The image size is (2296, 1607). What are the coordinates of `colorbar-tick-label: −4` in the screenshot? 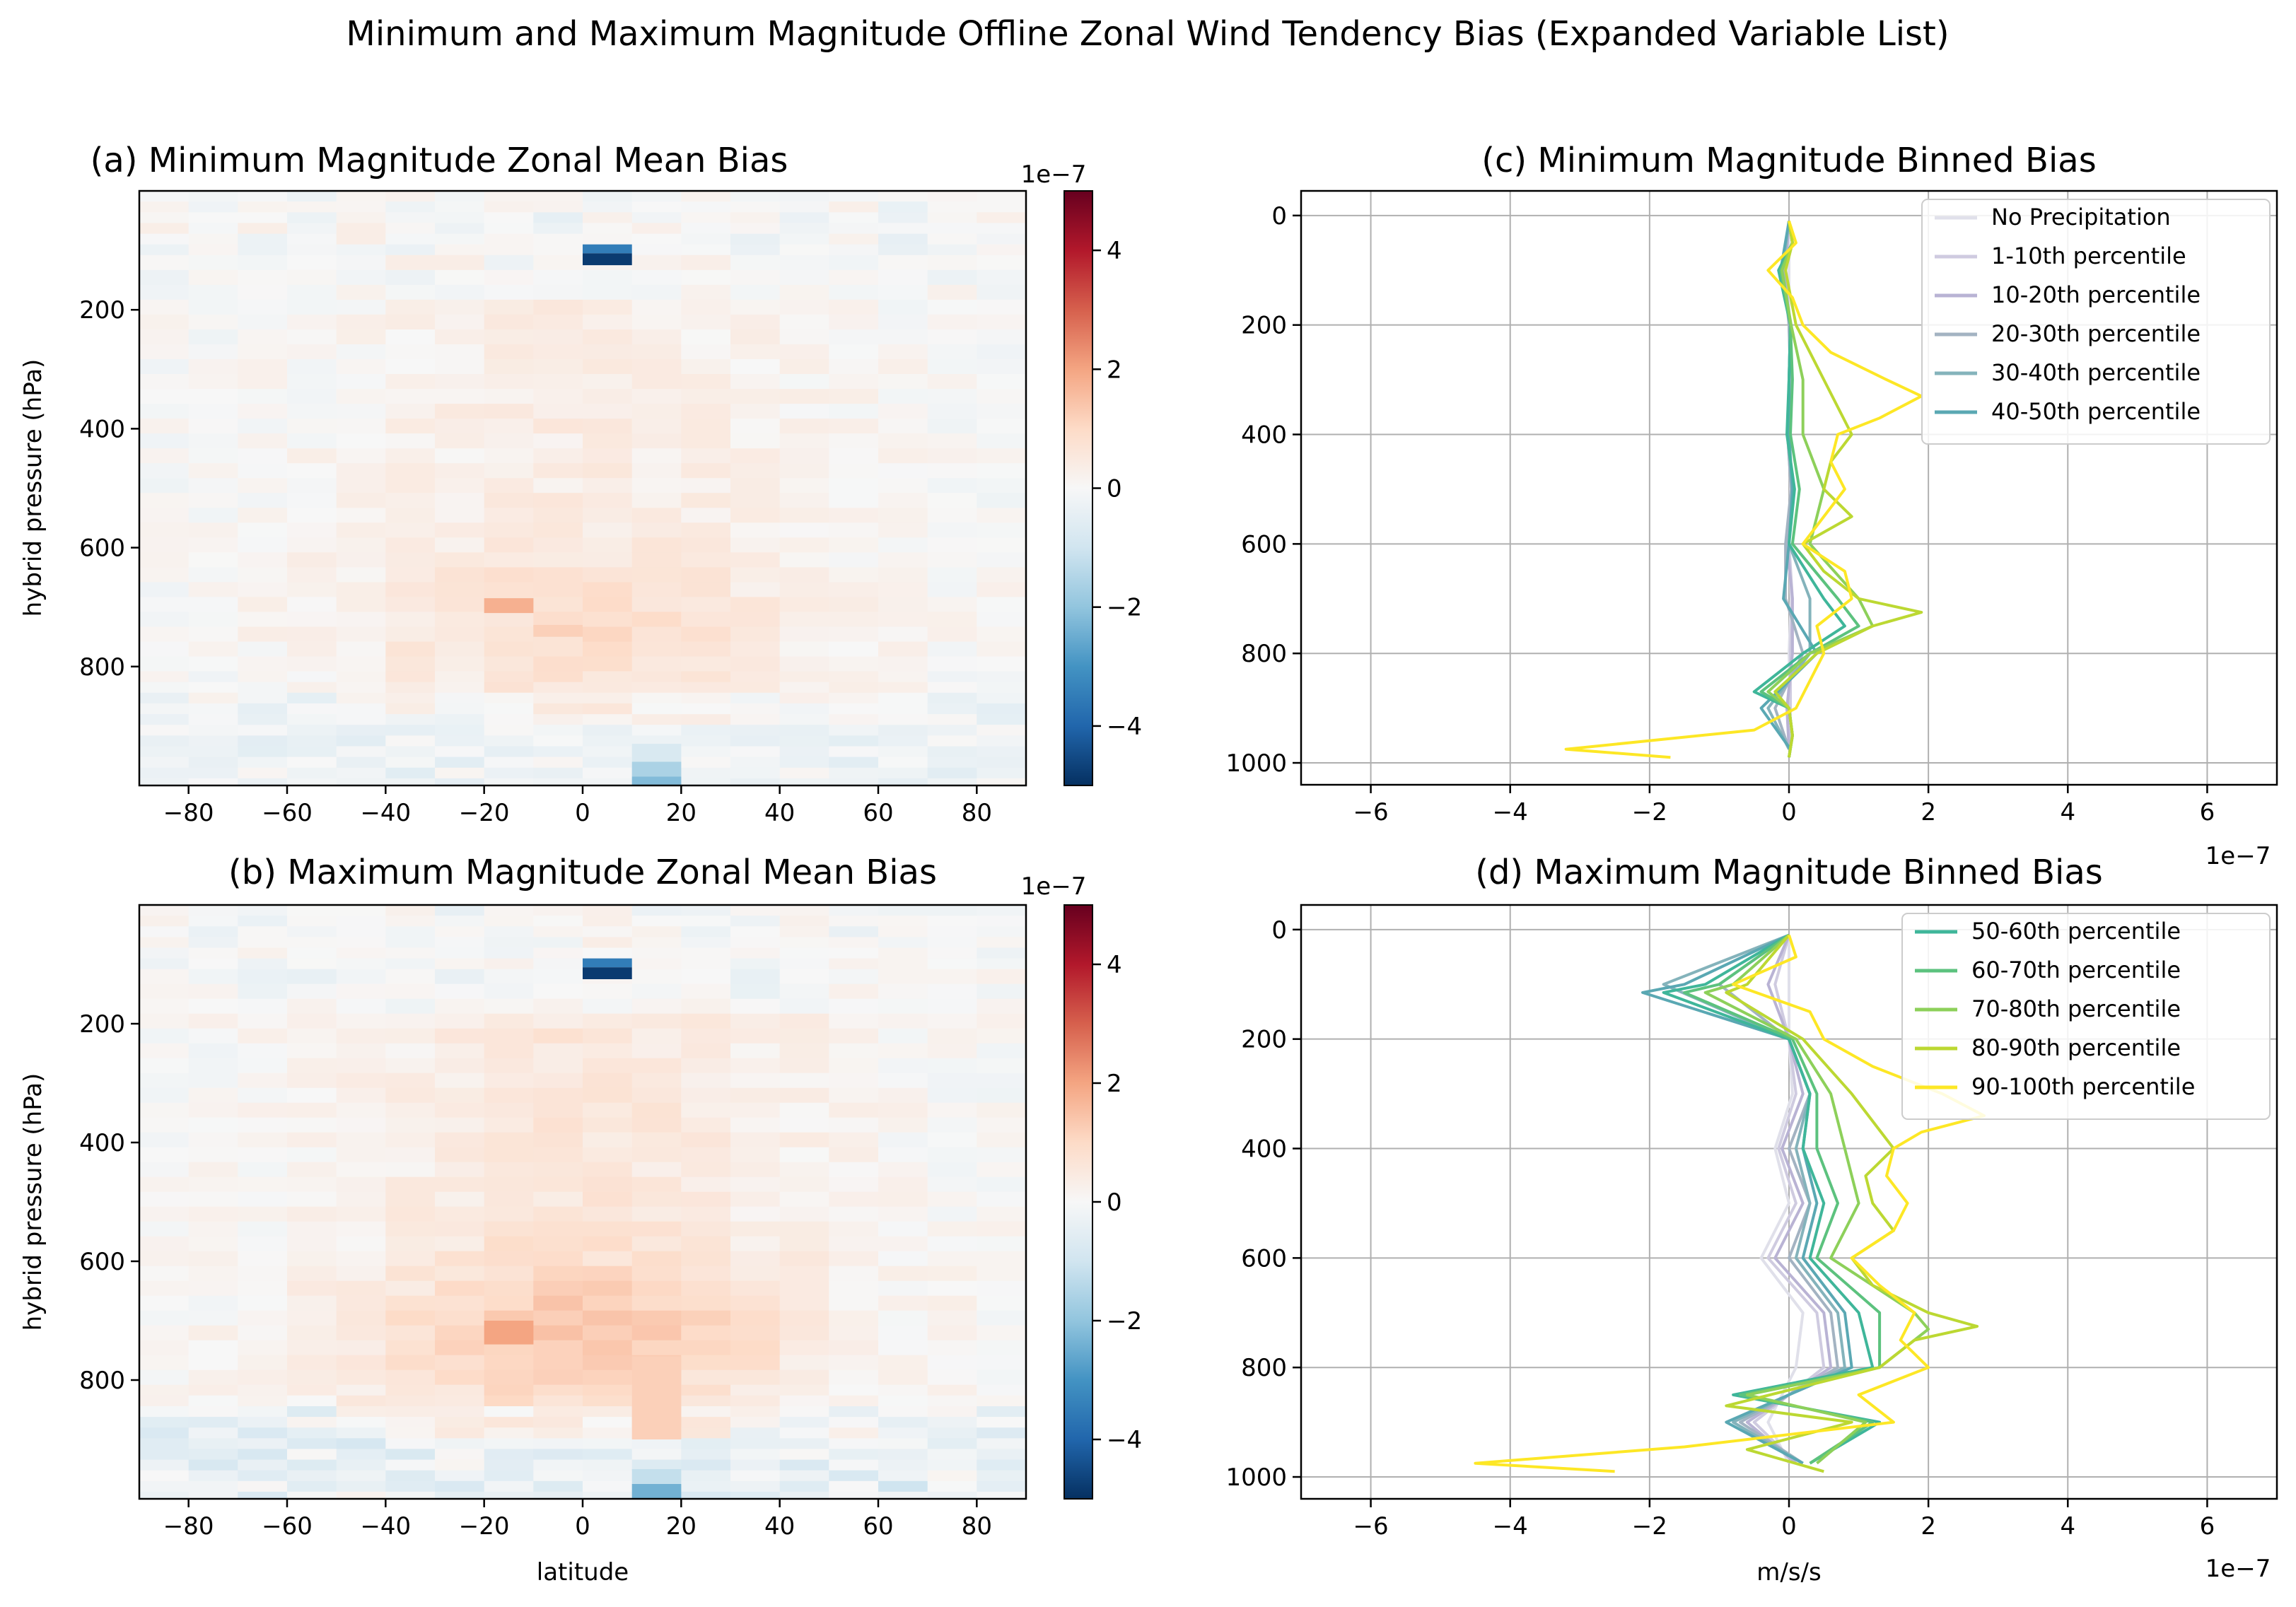 It's located at (1125, 1440).